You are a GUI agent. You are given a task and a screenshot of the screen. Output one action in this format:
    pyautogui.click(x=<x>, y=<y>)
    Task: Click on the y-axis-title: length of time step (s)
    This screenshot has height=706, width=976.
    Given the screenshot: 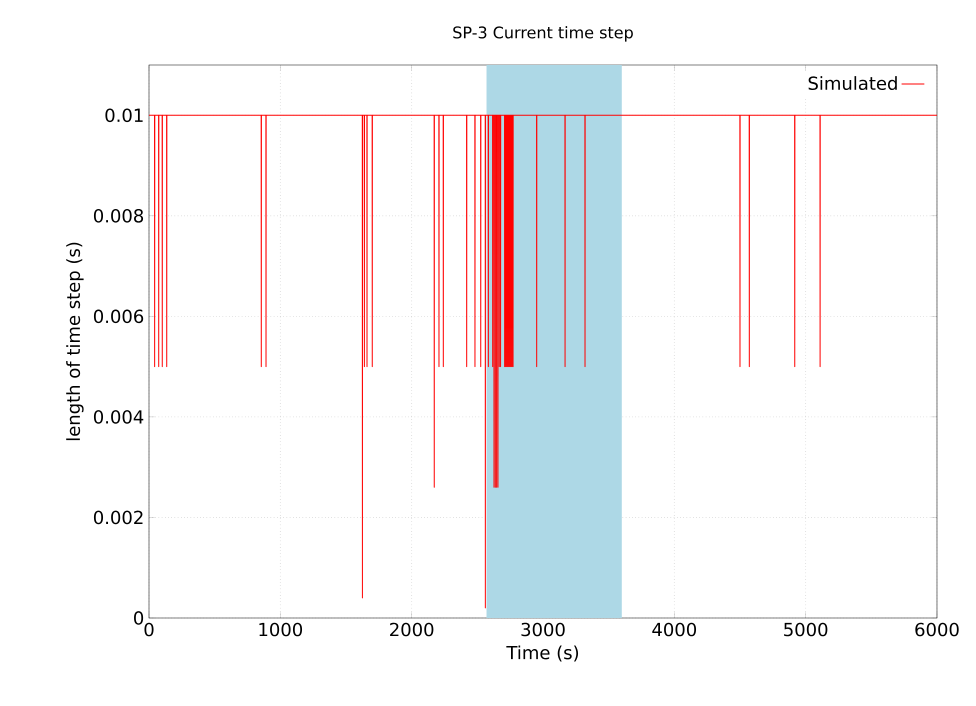 What is the action you would take?
    pyautogui.click(x=75, y=341)
    